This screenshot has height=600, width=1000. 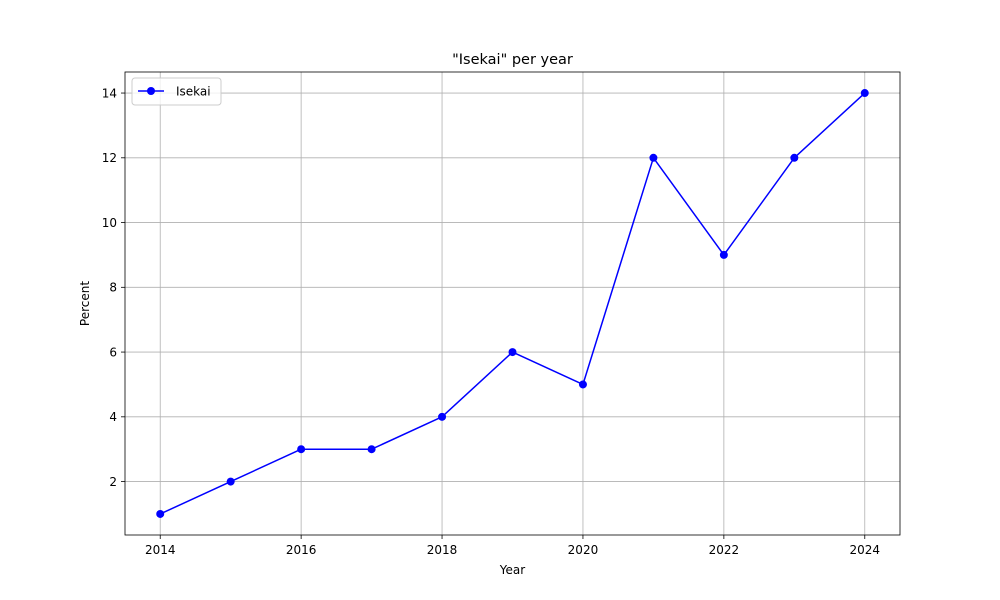 What do you see at coordinates (113, 482) in the screenshot?
I see `y-tick-label: 2` at bounding box center [113, 482].